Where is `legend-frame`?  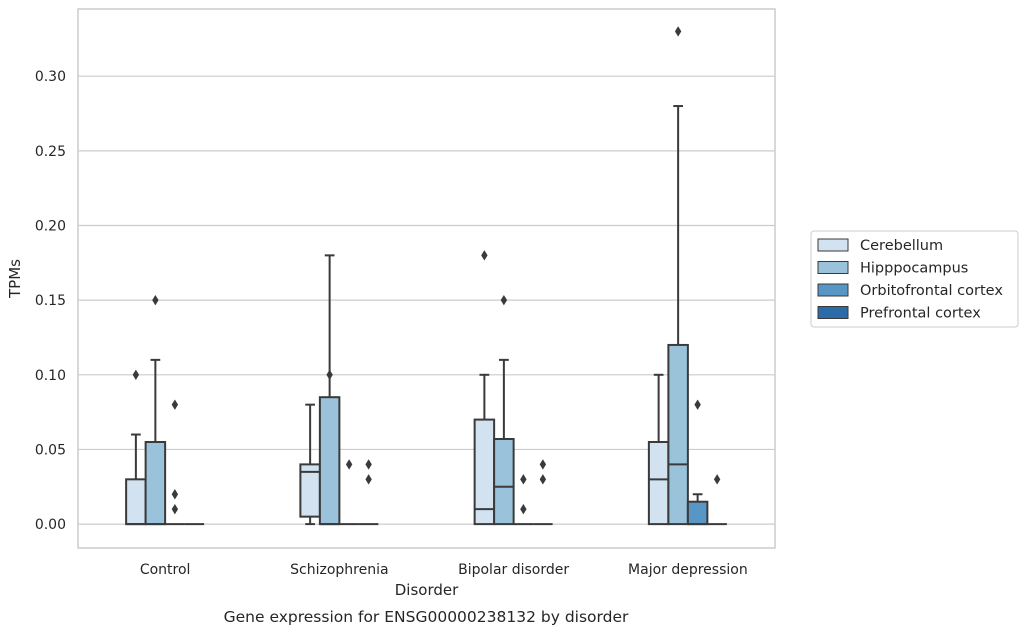 legend-frame is located at coordinates (914, 279).